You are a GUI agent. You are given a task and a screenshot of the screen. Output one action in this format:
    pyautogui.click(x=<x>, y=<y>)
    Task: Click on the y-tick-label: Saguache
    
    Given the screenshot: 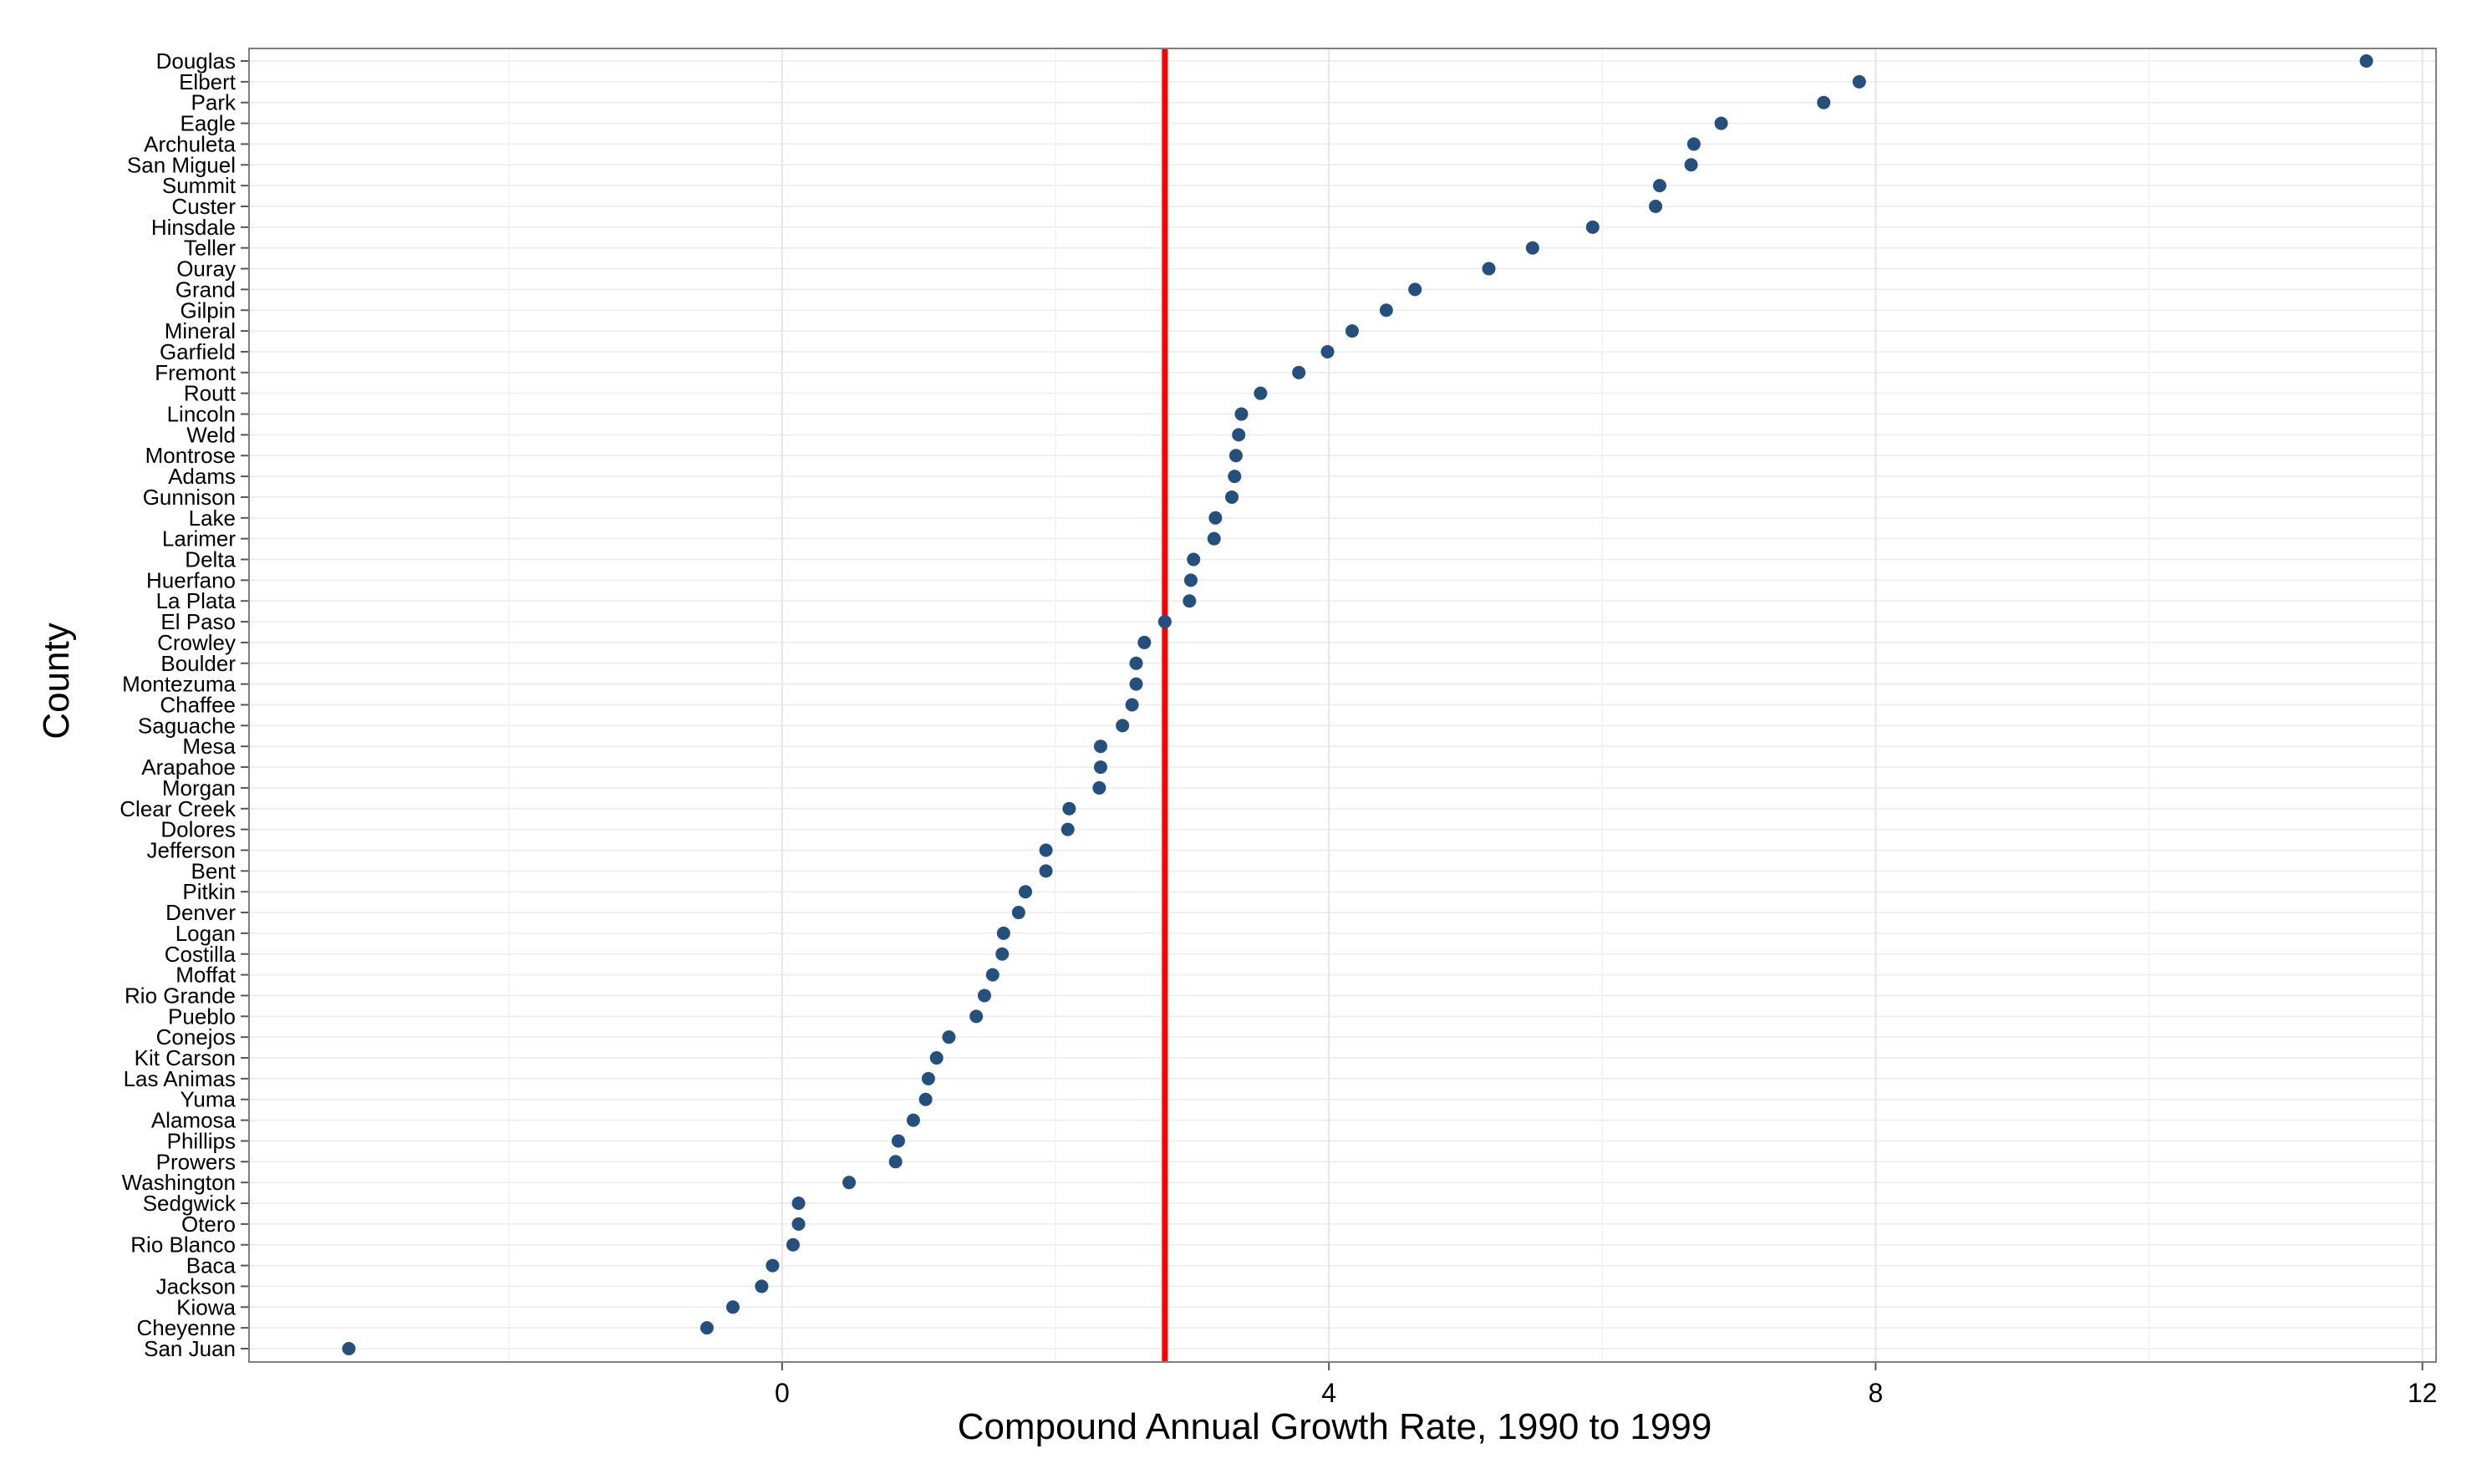 What is the action you would take?
    pyautogui.click(x=187, y=725)
    